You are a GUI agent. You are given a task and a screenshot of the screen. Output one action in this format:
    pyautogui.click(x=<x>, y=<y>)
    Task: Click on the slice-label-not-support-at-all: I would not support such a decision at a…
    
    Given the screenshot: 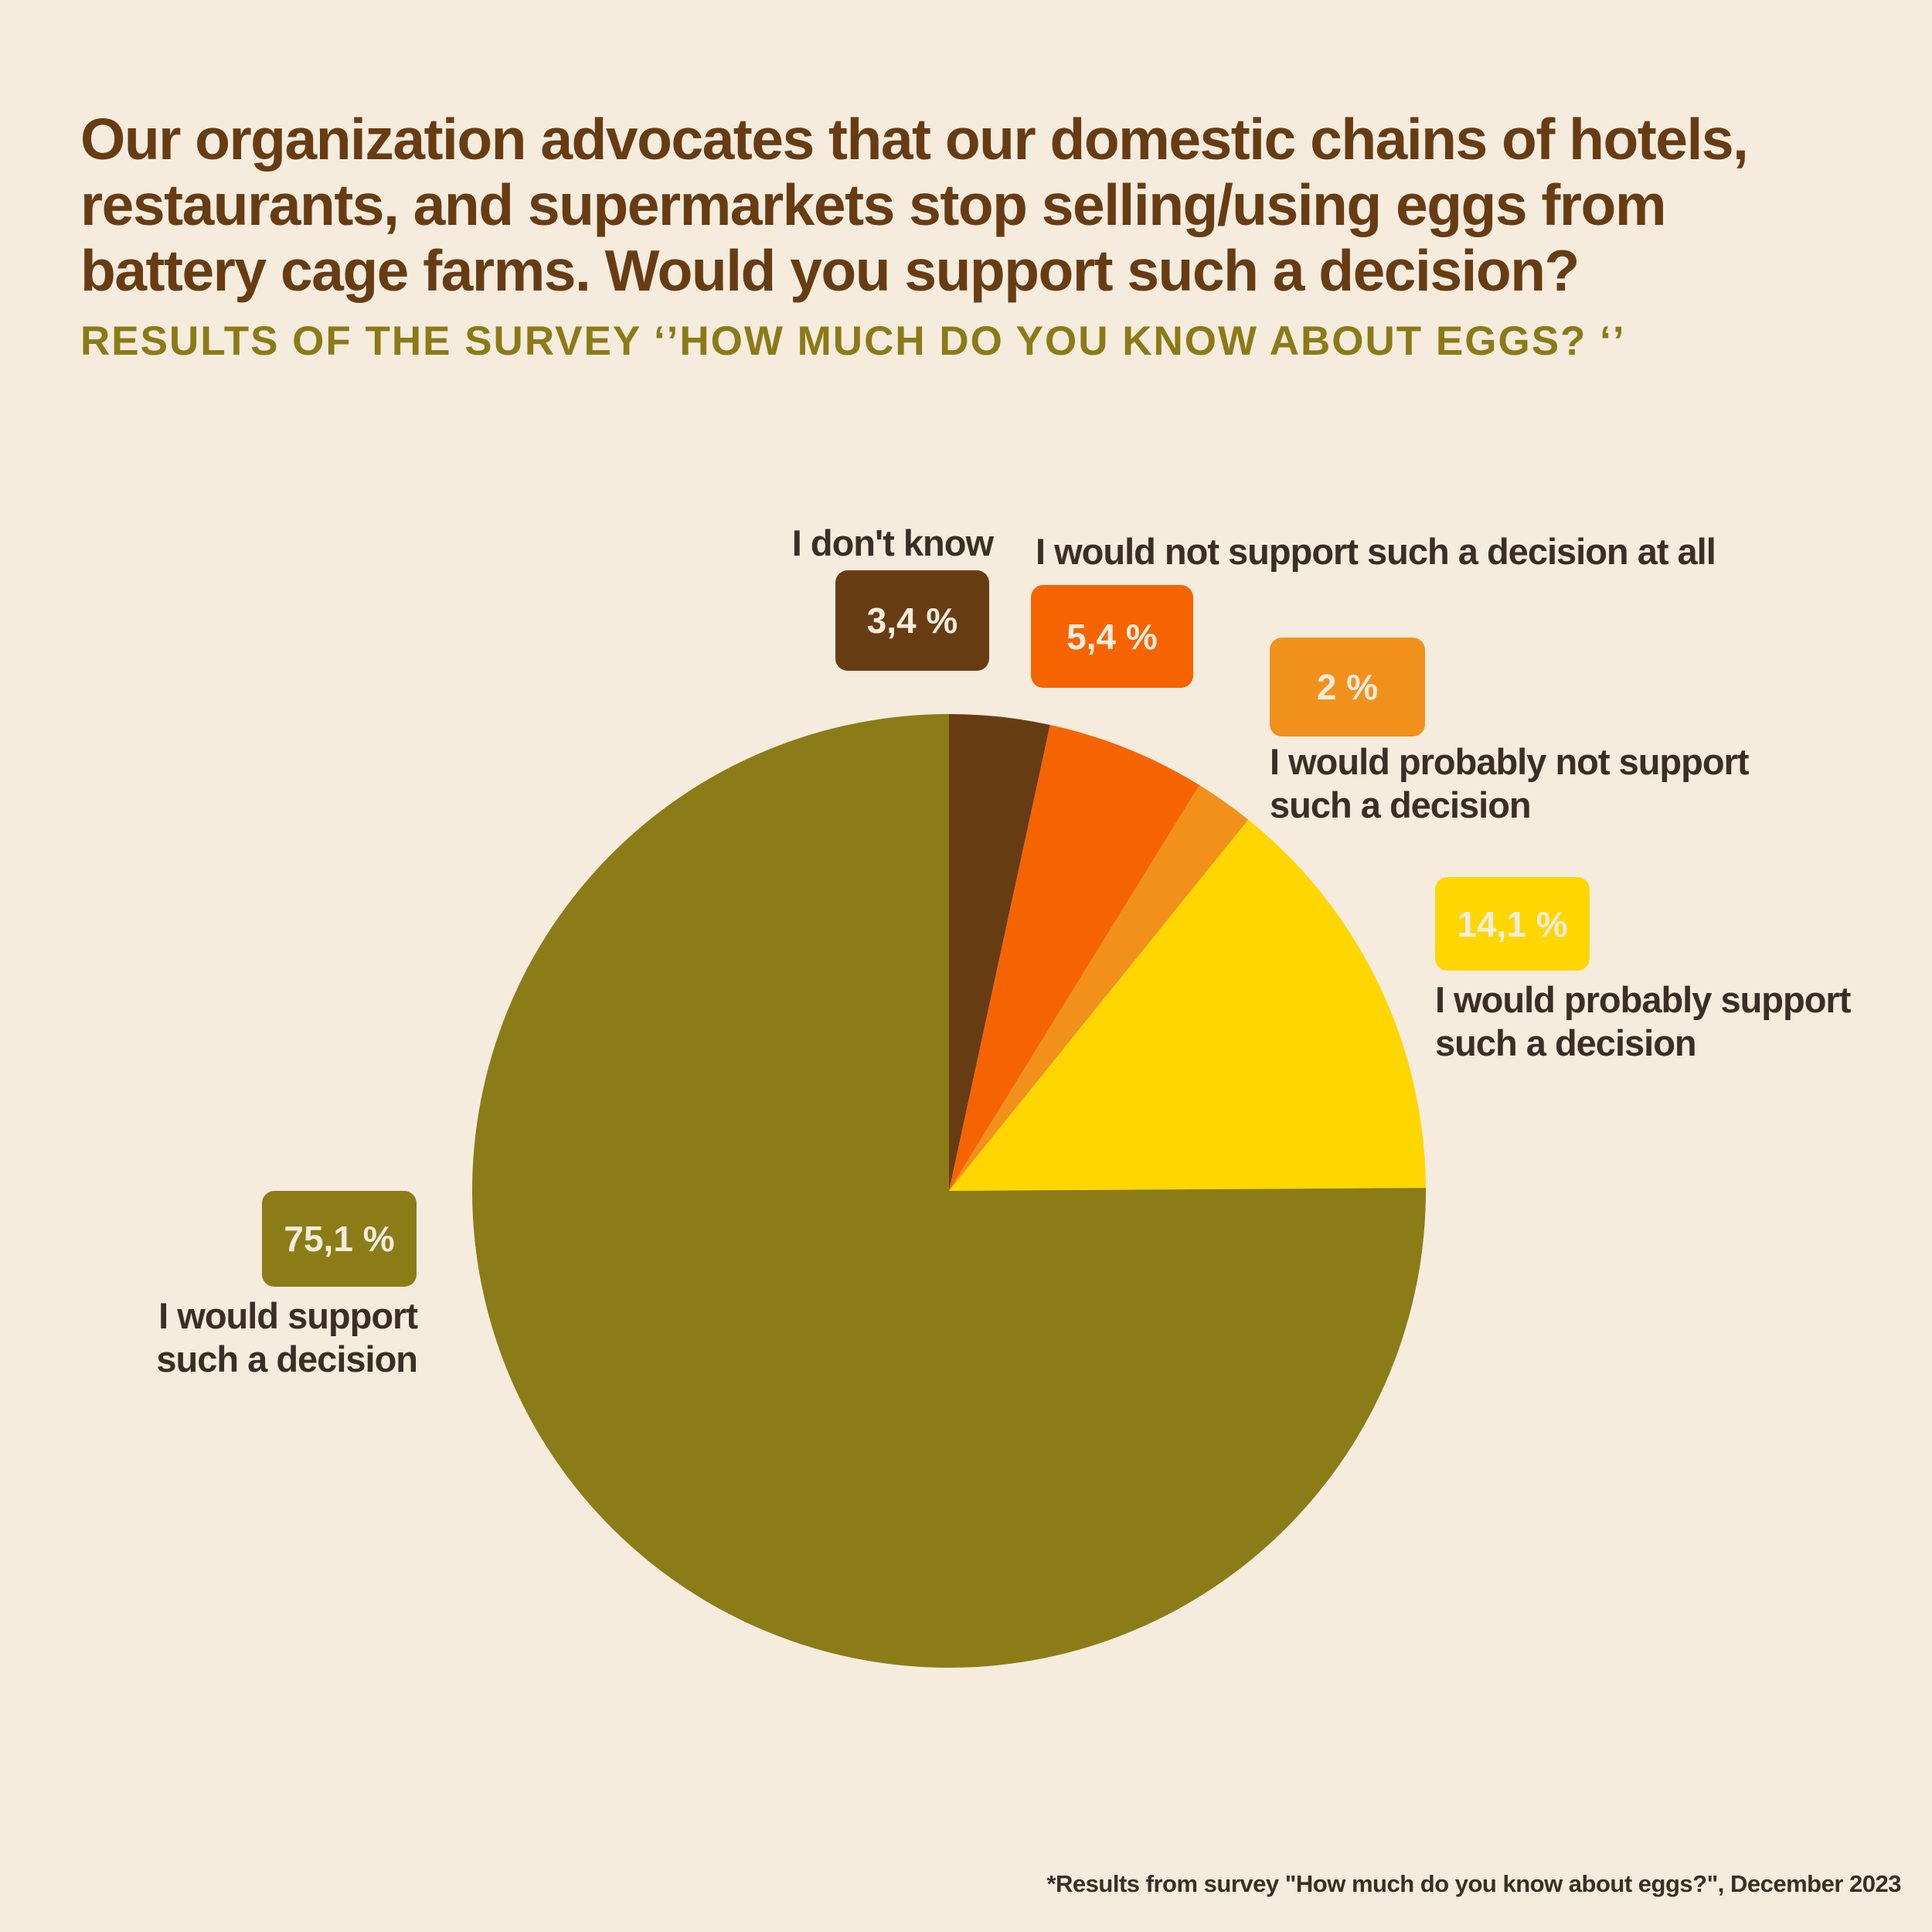 What is the action you would take?
    pyautogui.click(x=1376, y=551)
    